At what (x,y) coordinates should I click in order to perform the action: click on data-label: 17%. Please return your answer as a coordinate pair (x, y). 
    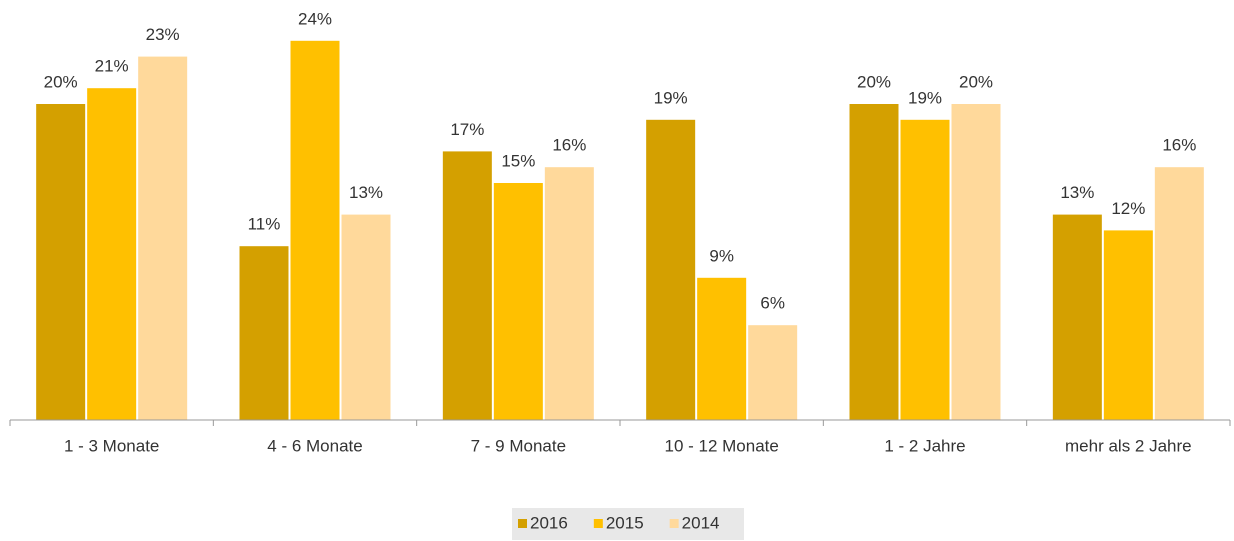
    Looking at the image, I should click on (467, 129).